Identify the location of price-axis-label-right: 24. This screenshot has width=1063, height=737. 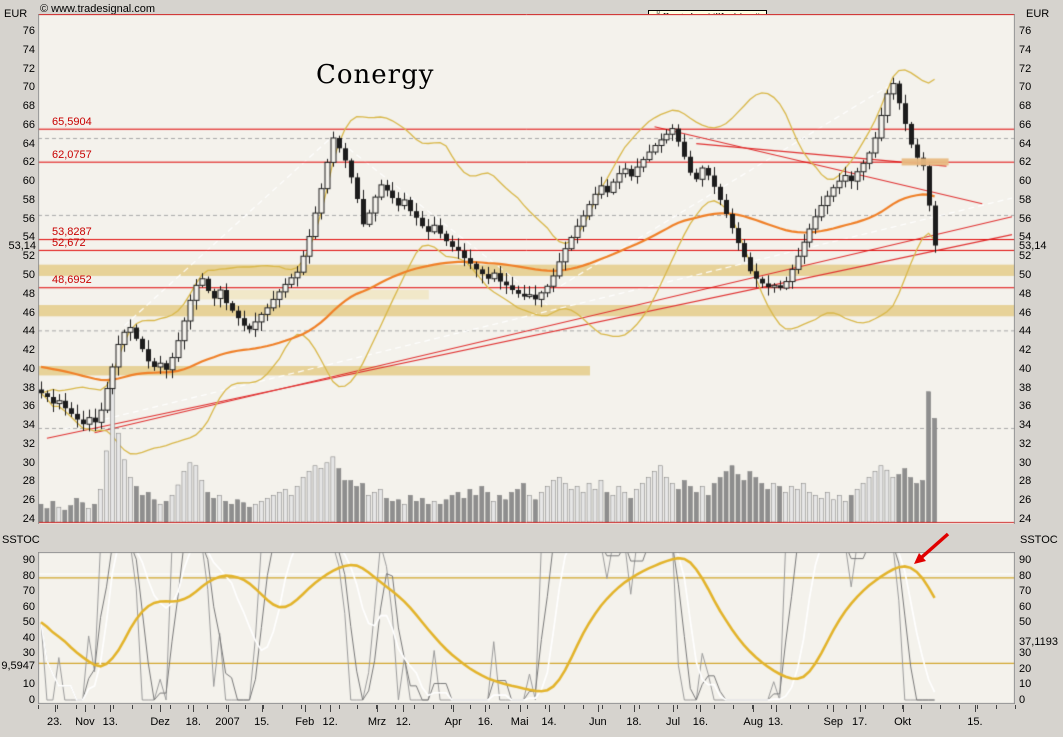
(1025, 519).